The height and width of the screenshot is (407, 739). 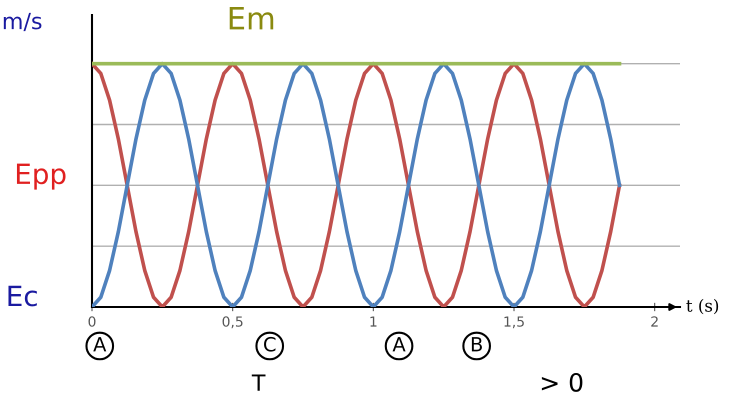 What do you see at coordinates (259, 382) in the screenshot?
I see `text: T` at bounding box center [259, 382].